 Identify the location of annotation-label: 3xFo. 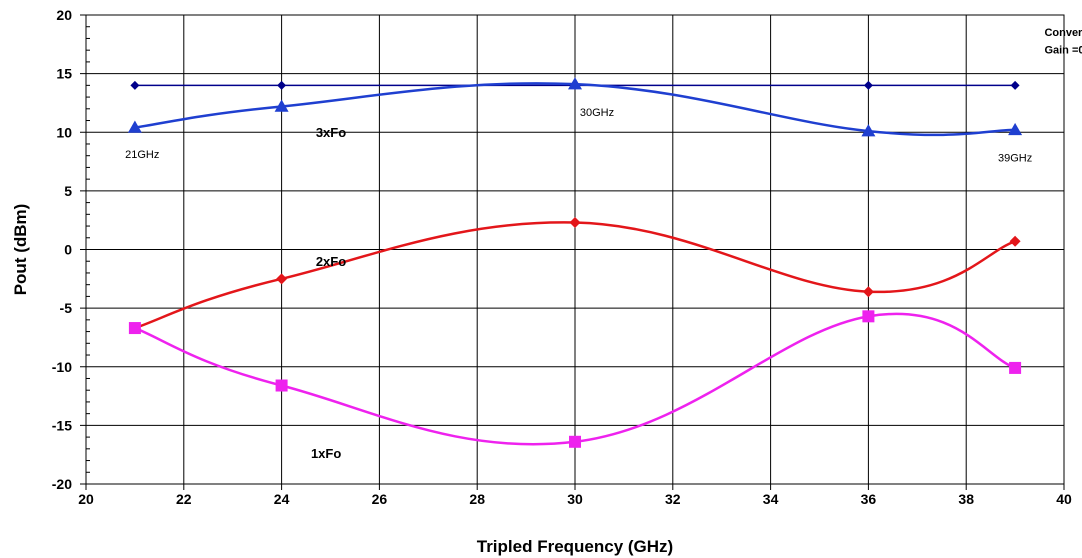
(331, 132).